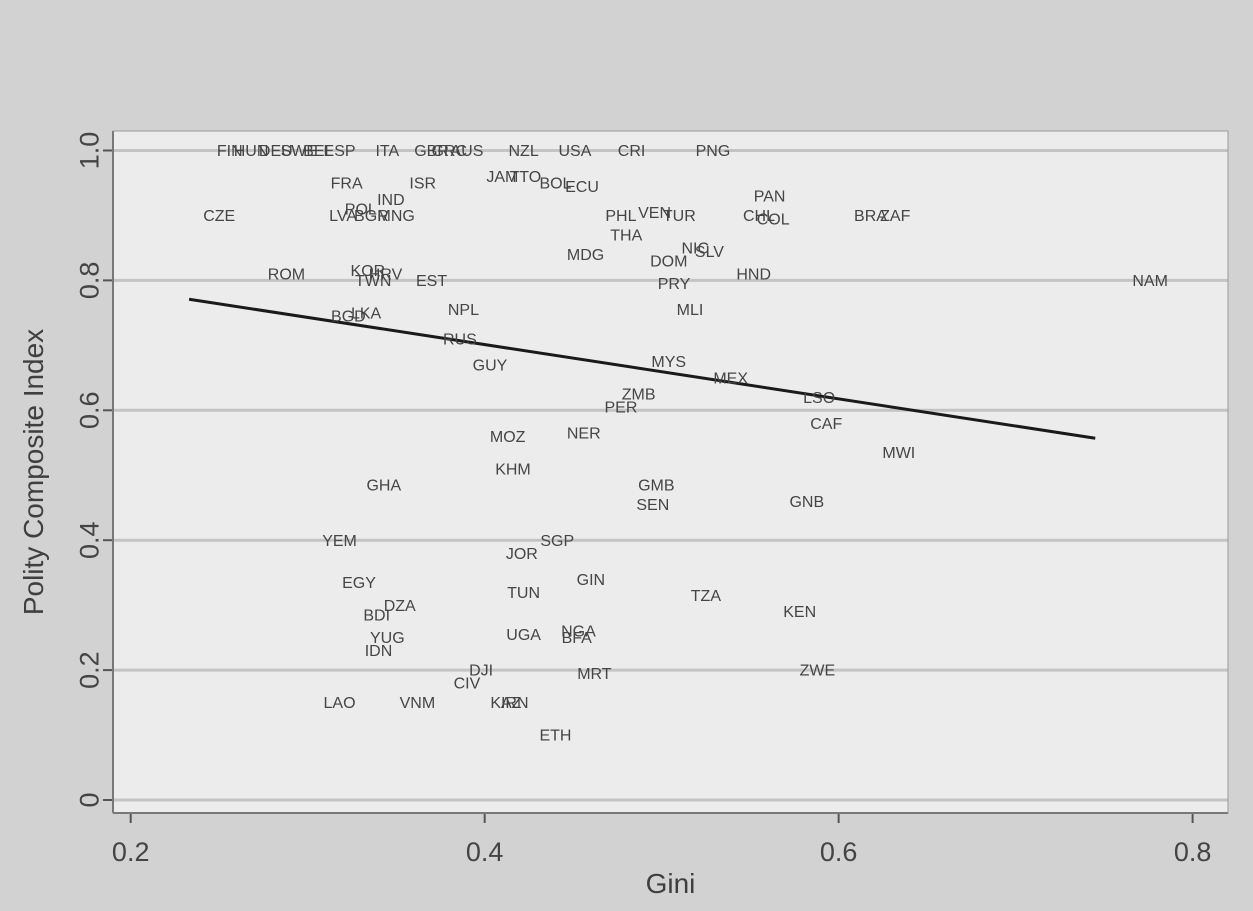 The width and height of the screenshot is (1253, 911). What do you see at coordinates (89, 670) in the screenshot?
I see `y-tick-label: 0.2` at bounding box center [89, 670].